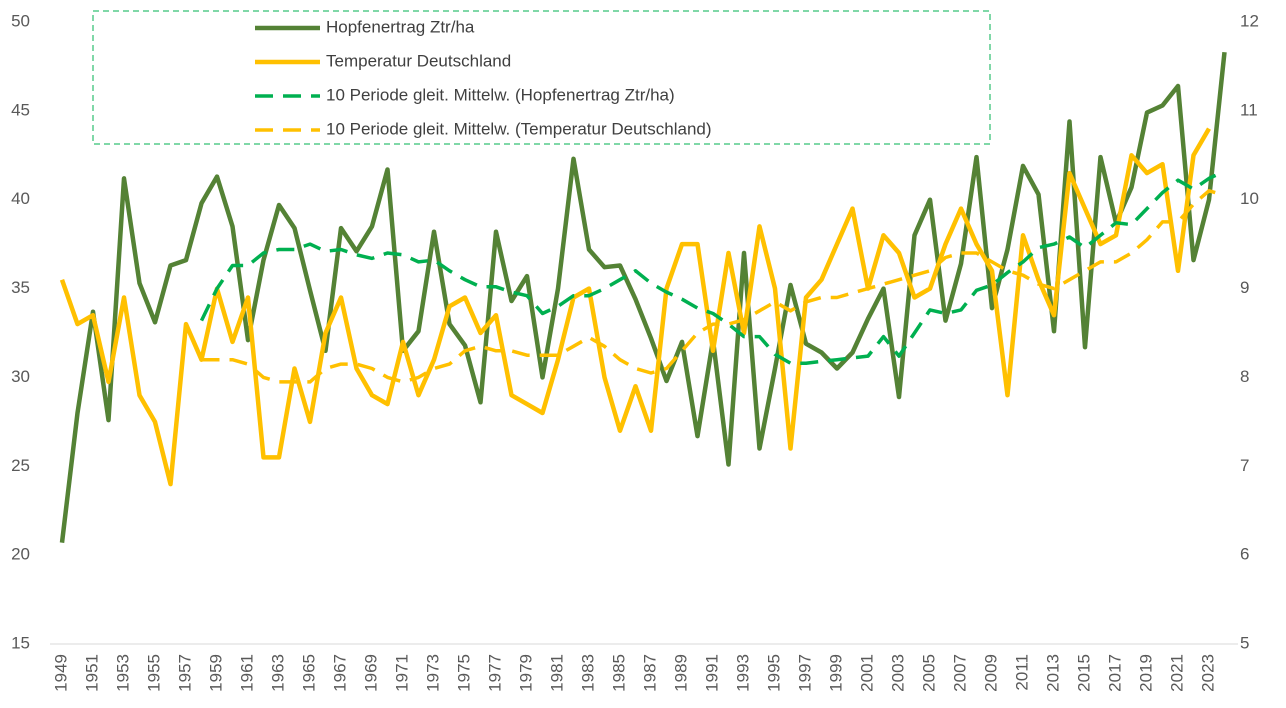 The height and width of the screenshot is (708, 1286). What do you see at coordinates (20, 642) in the screenshot?
I see `y-tick-label: 15` at bounding box center [20, 642].